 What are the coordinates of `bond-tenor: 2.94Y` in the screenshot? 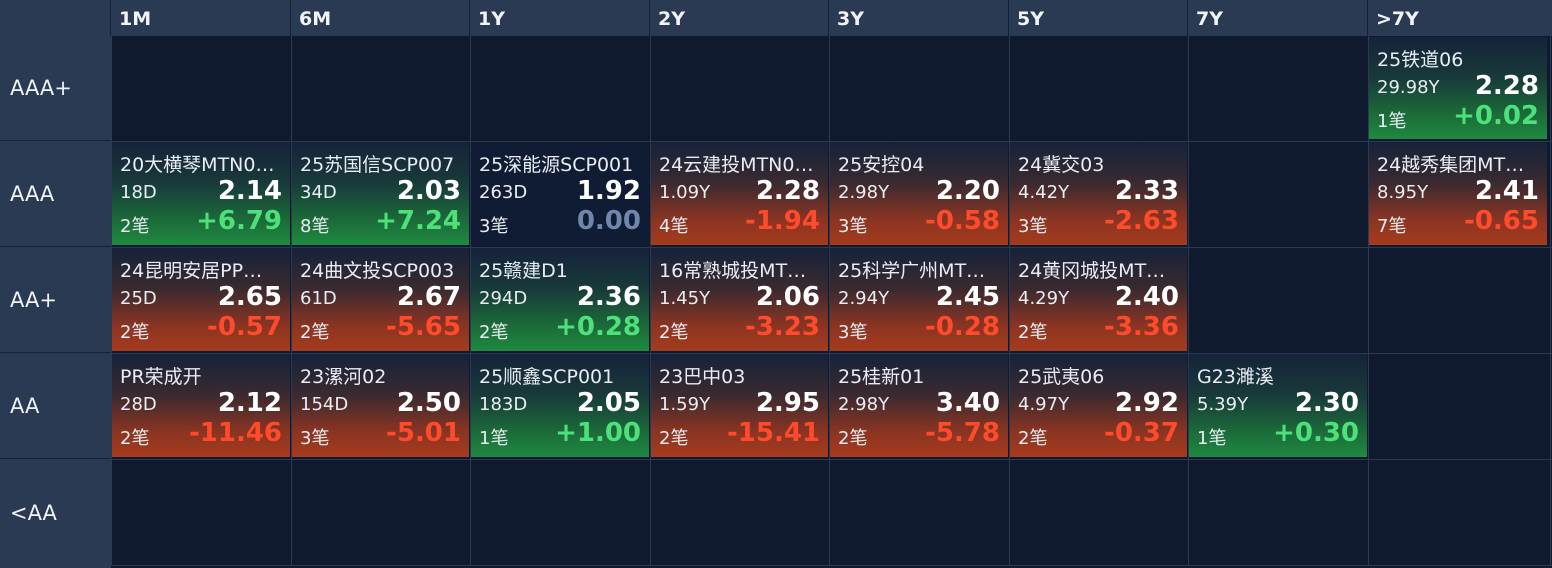 It's located at (864, 298).